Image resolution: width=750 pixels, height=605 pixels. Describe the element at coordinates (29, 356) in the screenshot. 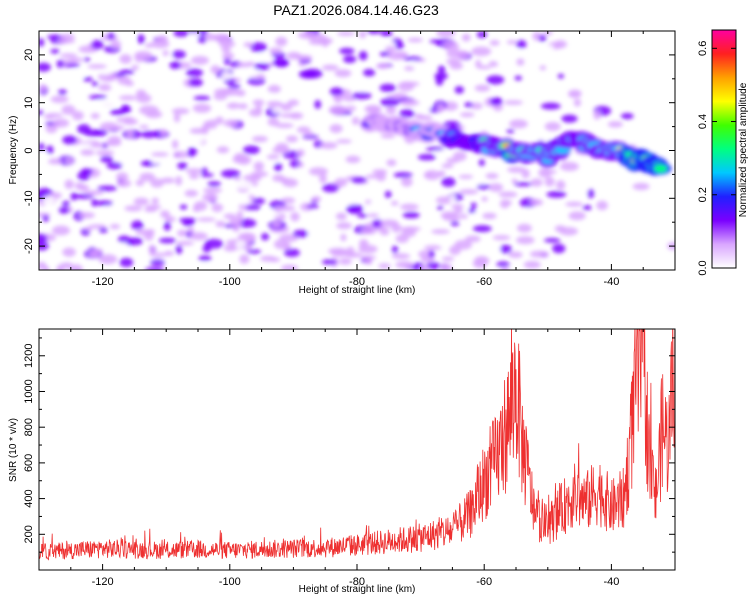

I see `y-tick-label: 1200` at that location.